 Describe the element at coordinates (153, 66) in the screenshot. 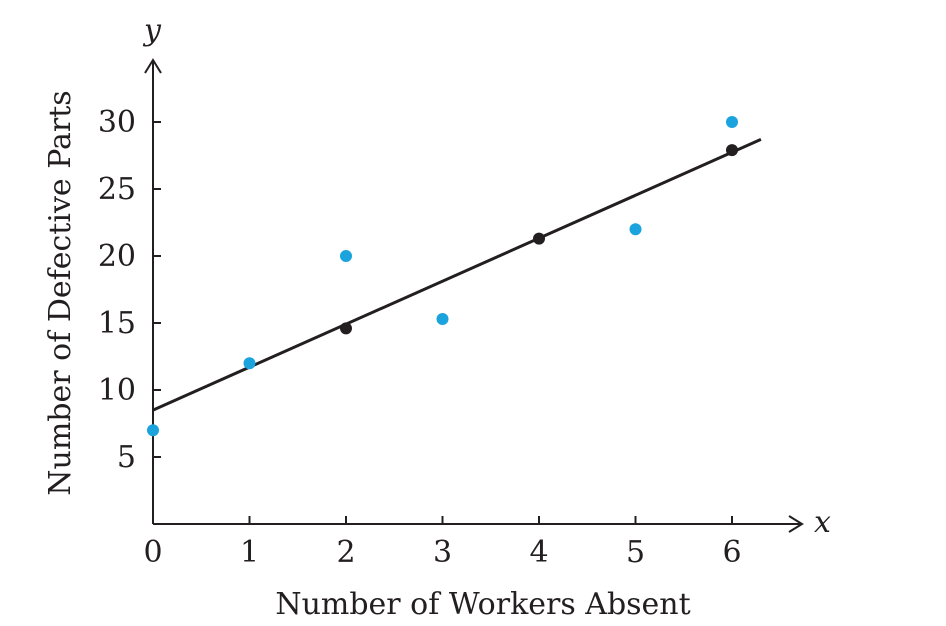

I see `y-axis-arrow` at that location.